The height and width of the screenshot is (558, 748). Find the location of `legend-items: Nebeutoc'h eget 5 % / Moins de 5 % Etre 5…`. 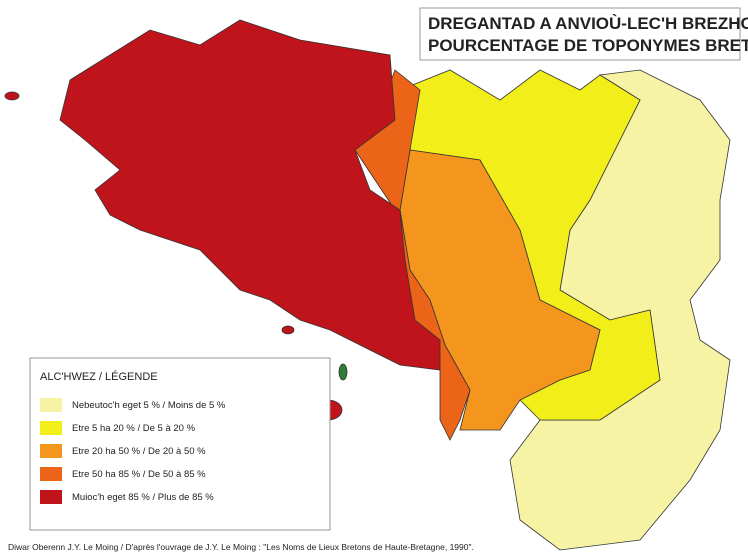

legend-items: Nebeutoc'h eget 5 % / Moins de 5 % Etre 5… is located at coordinates (133, 451).